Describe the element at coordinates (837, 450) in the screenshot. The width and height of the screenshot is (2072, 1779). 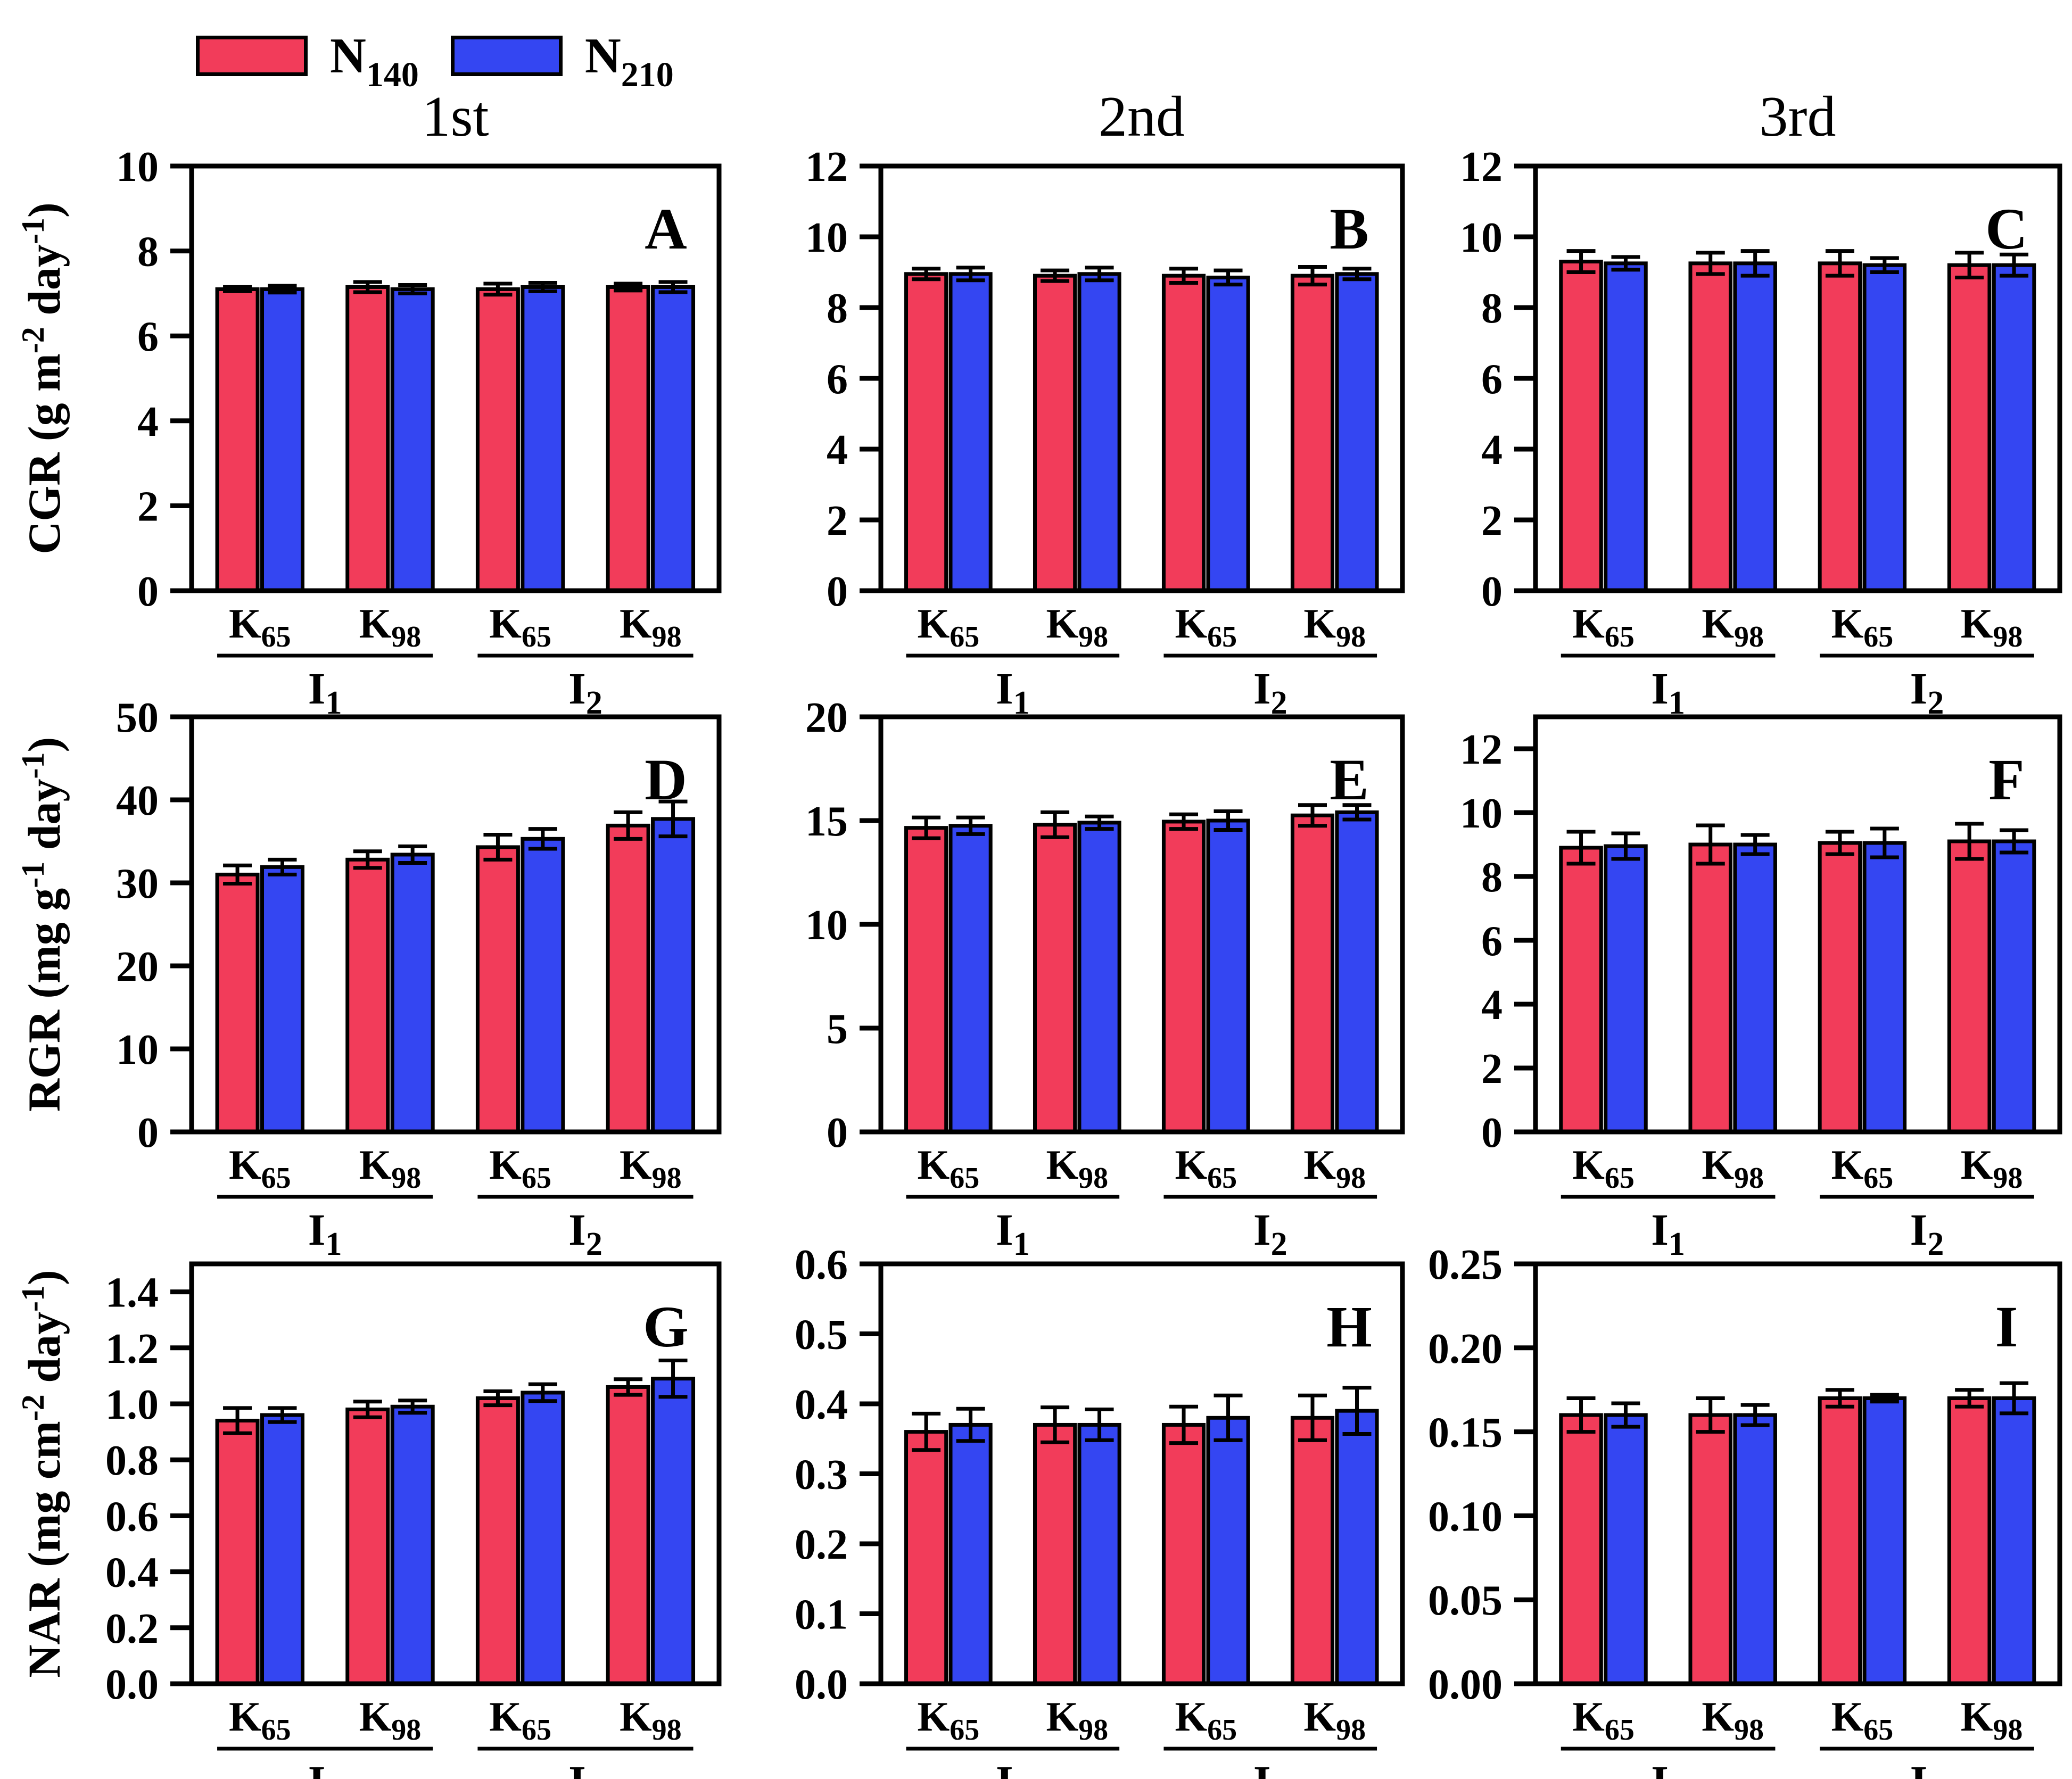
I see `y-tick-label-B: 4` at that location.